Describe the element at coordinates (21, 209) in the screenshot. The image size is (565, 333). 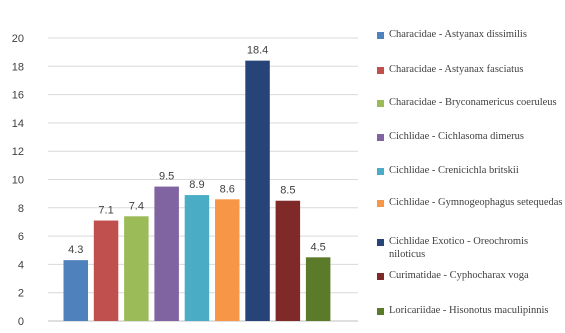
I see `y-tick-label: 8` at that location.